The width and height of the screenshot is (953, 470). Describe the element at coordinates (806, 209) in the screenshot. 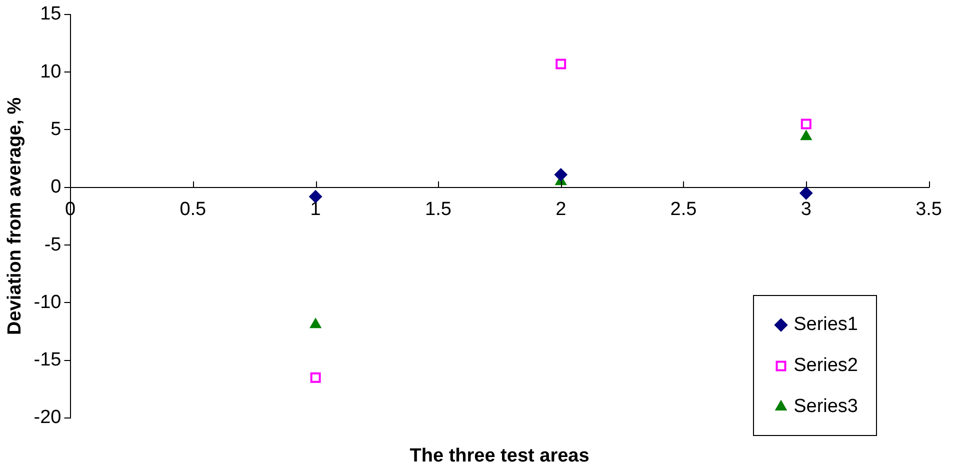

I see `x-tick-label: 3` at that location.